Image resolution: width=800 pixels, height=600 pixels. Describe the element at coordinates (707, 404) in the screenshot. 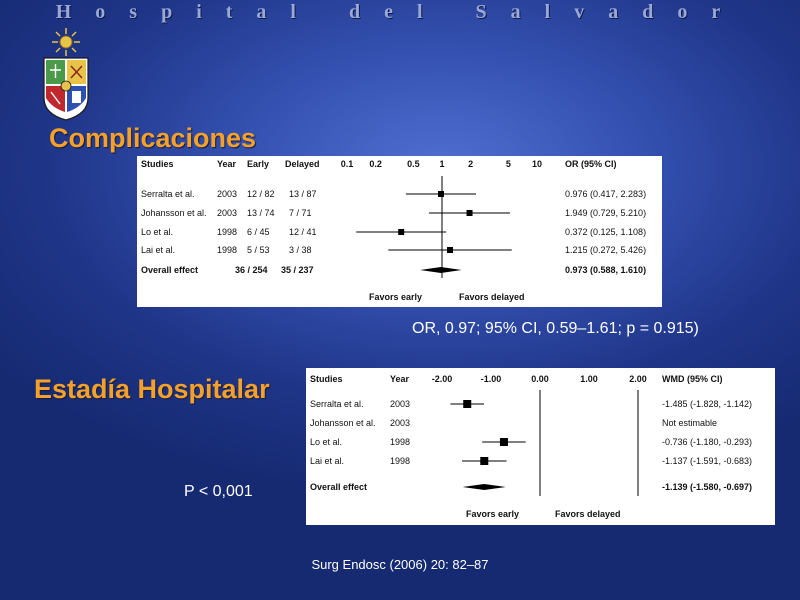

I see `study-effect: -1.485 (-1.828, -1.142)` at that location.